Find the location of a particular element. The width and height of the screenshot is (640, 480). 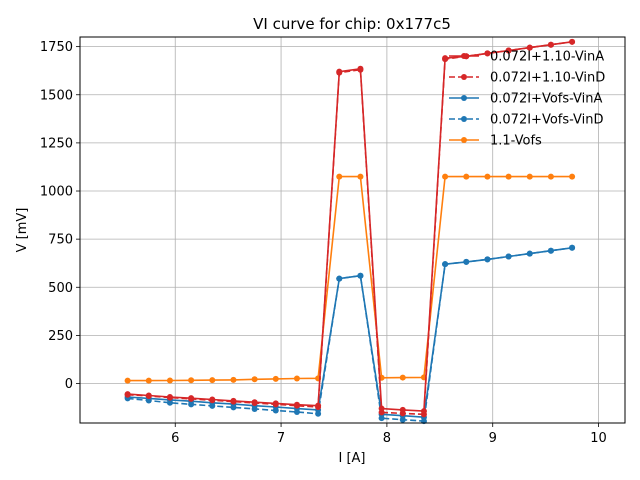

legend-entry: 0.072I+Vofs-VinA is located at coordinates (526, 99).